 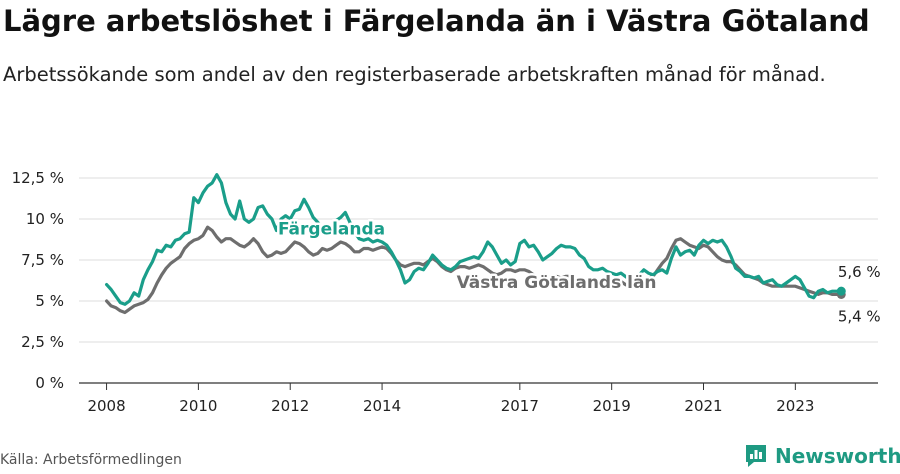 I want to click on x-tick-label: 2021, so click(x=703, y=406).